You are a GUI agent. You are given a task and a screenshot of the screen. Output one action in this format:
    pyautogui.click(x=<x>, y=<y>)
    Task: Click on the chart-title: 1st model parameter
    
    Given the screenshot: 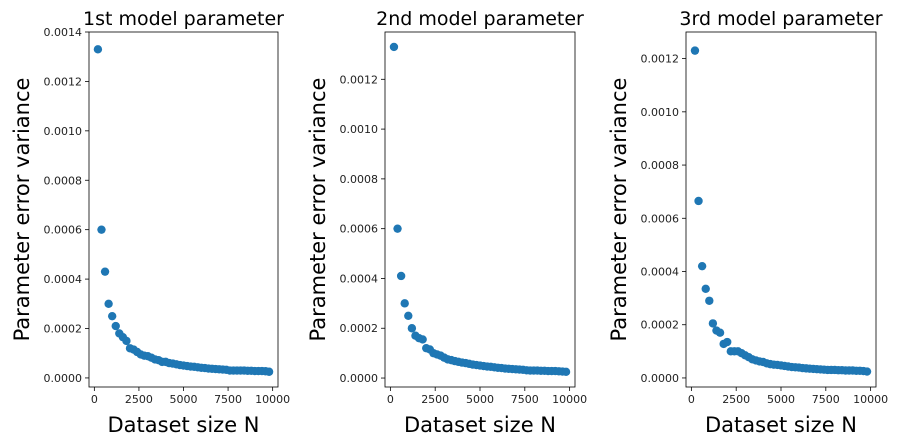 What is the action you would take?
    pyautogui.click(x=183, y=19)
    